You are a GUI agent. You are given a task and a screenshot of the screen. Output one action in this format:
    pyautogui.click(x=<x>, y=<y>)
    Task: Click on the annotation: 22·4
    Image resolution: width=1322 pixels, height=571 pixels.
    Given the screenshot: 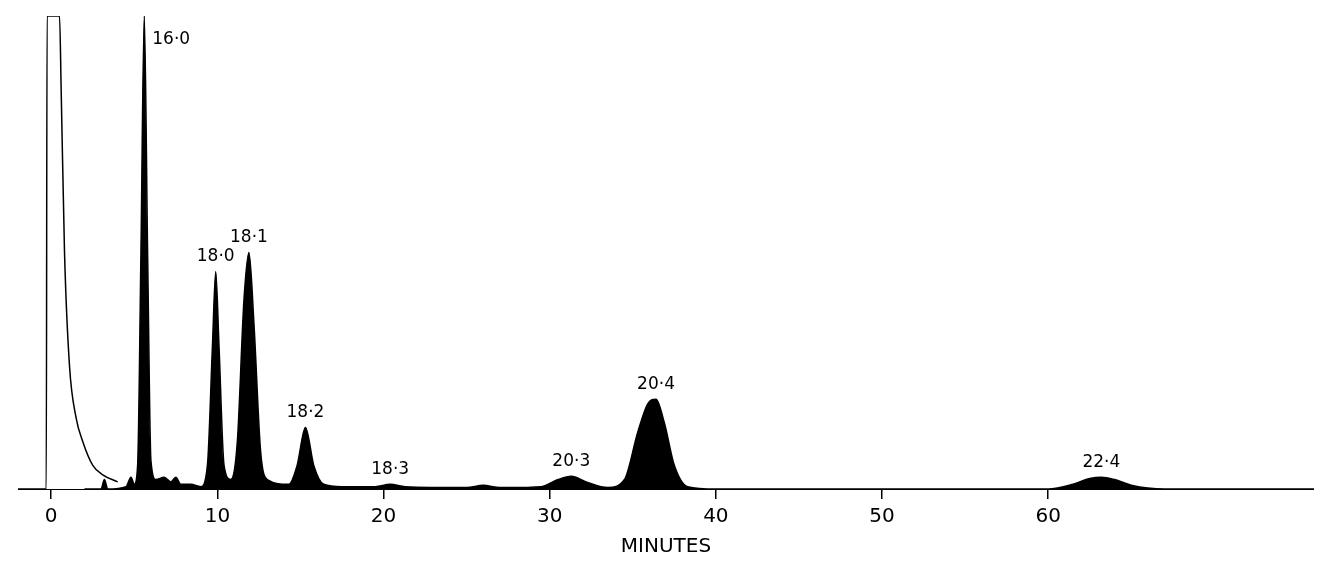 What is the action you would take?
    pyautogui.click(x=1101, y=461)
    